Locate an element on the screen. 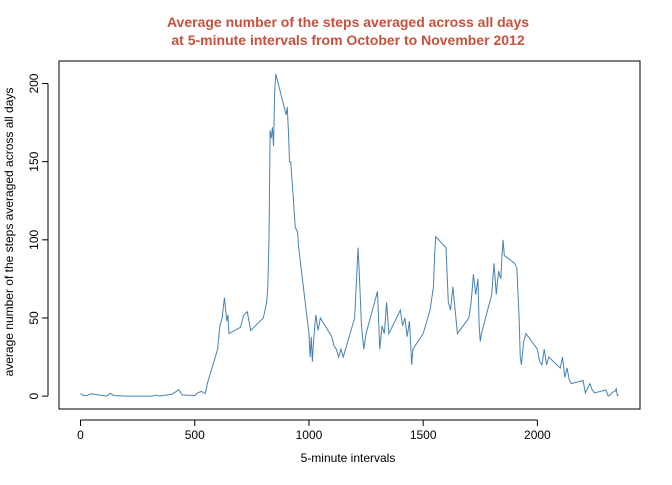  y-tick-label: 50 is located at coordinates (34, 318).